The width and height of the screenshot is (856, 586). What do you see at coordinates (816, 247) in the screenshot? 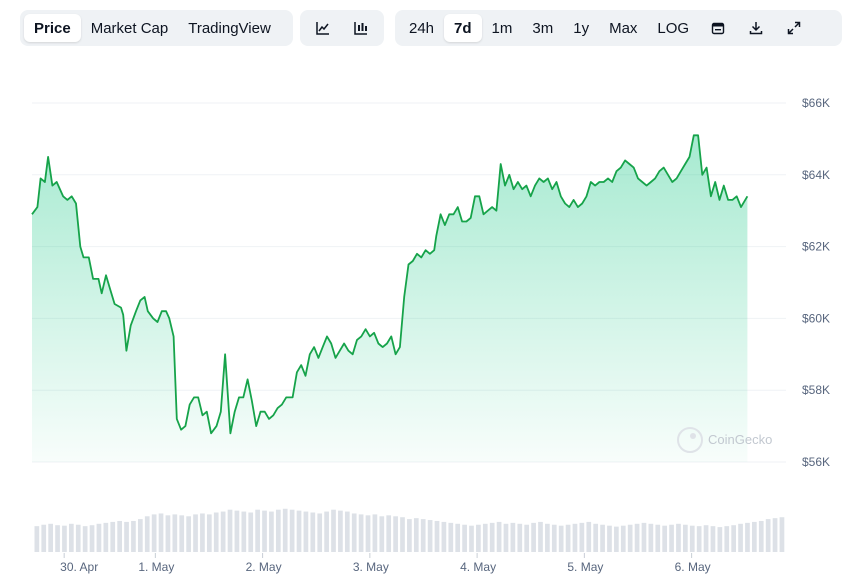
I see `y-tick-label: $62K` at bounding box center [816, 247].